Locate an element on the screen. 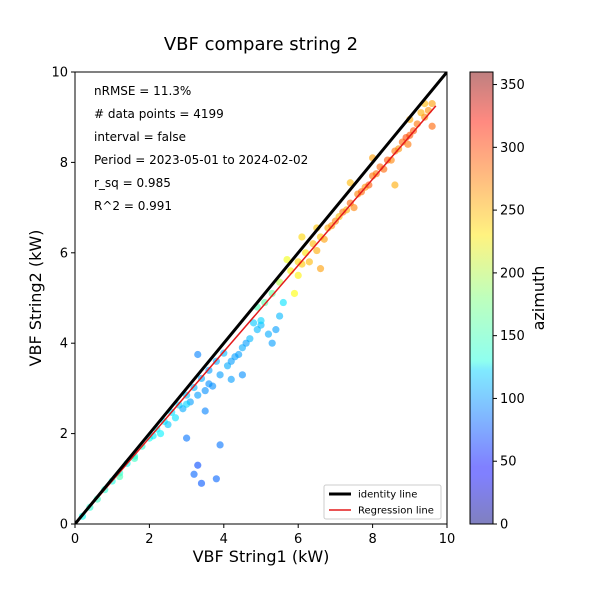 Image resolution: width=600 pixels, height=600 pixels. y-axis: 0 2 4 6 8 10 is located at coordinates (63, 299).